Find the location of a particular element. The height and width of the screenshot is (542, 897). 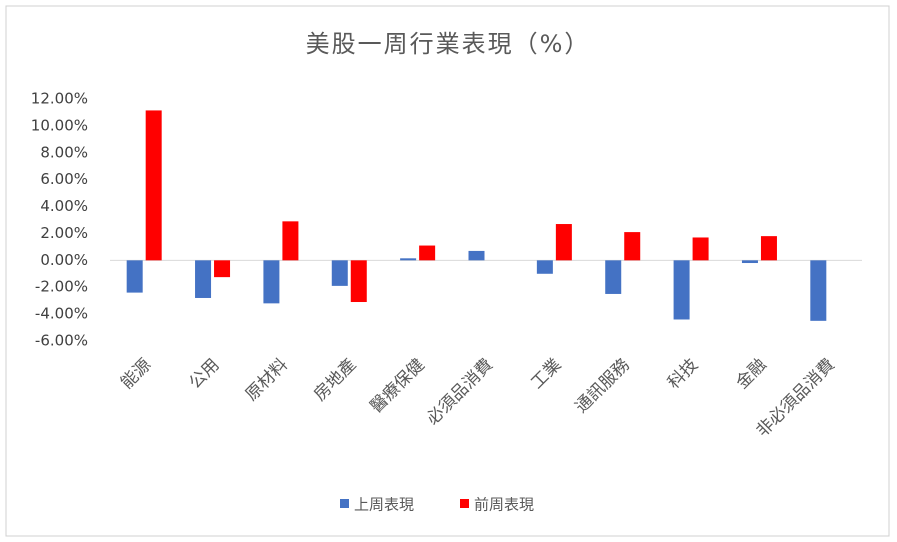

y-tick-label: 6.00% is located at coordinates (64, 179).